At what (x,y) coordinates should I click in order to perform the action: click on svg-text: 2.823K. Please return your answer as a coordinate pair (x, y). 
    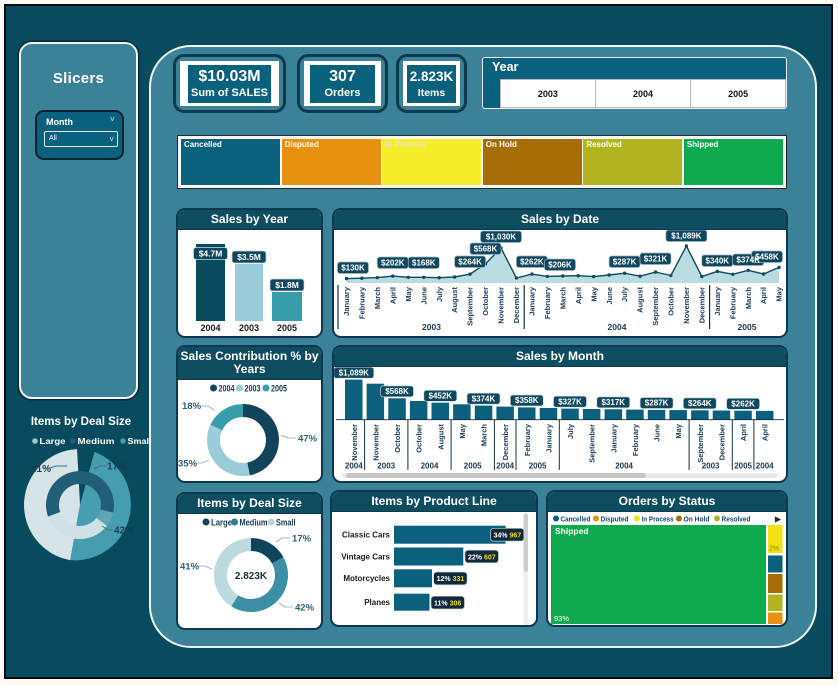
    Looking at the image, I should click on (251, 576).